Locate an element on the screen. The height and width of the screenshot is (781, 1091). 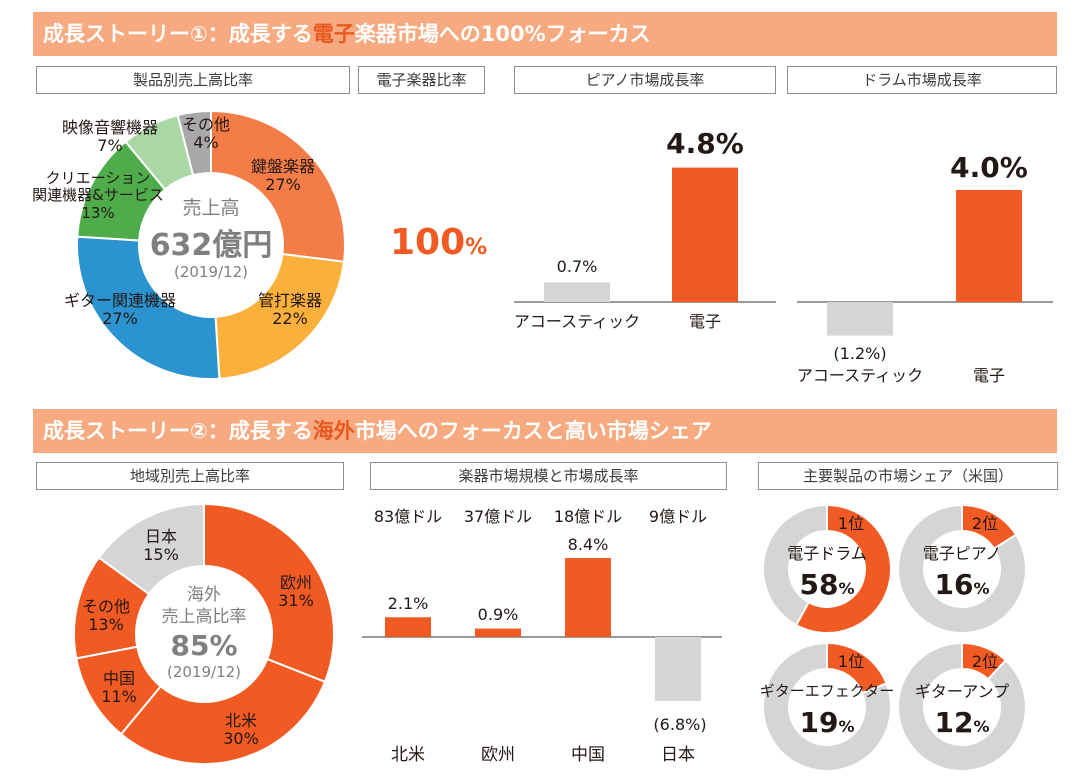
donut1-center-value: 632億円 is located at coordinates (211, 245).